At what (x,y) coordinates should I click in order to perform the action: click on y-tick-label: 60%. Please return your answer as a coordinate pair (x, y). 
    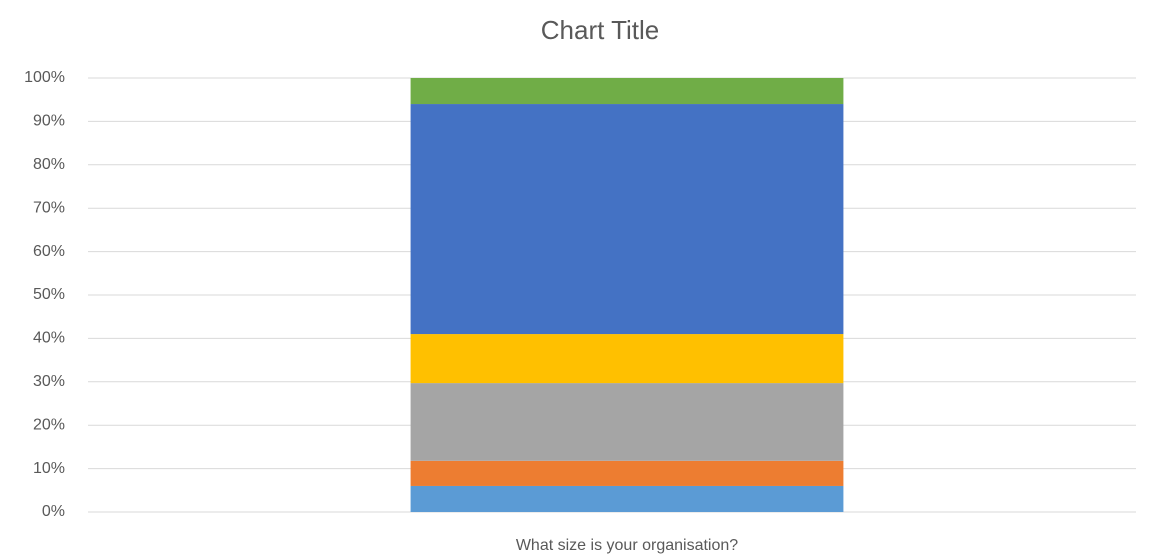
    Looking at the image, I should click on (49, 251).